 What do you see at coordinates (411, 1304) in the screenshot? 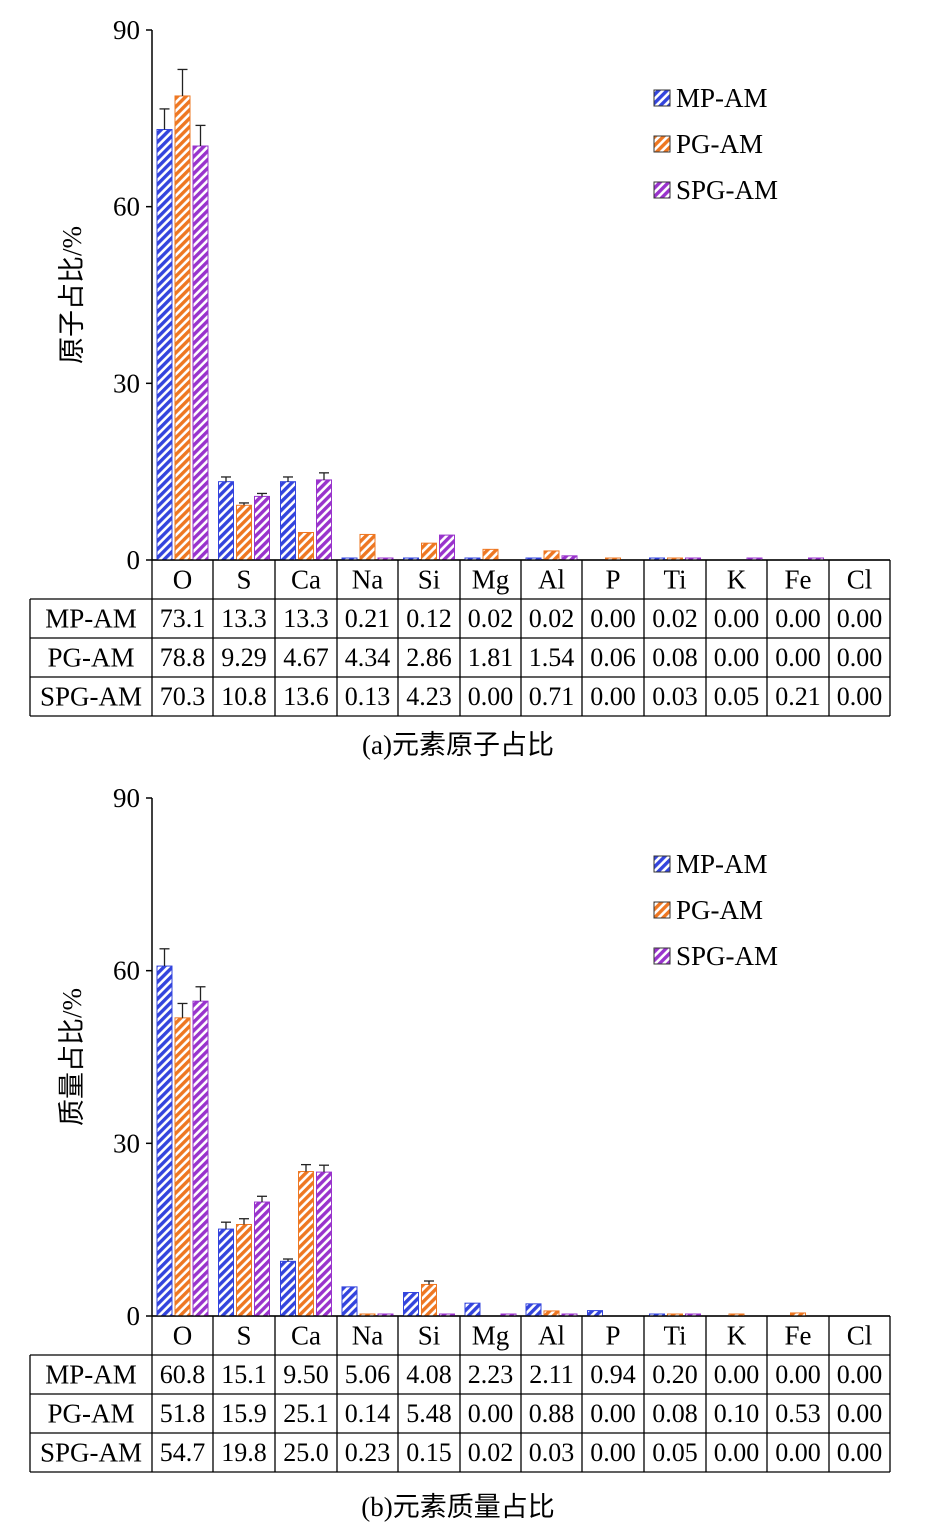
I see `bar-MP-AM-Si` at bounding box center [411, 1304].